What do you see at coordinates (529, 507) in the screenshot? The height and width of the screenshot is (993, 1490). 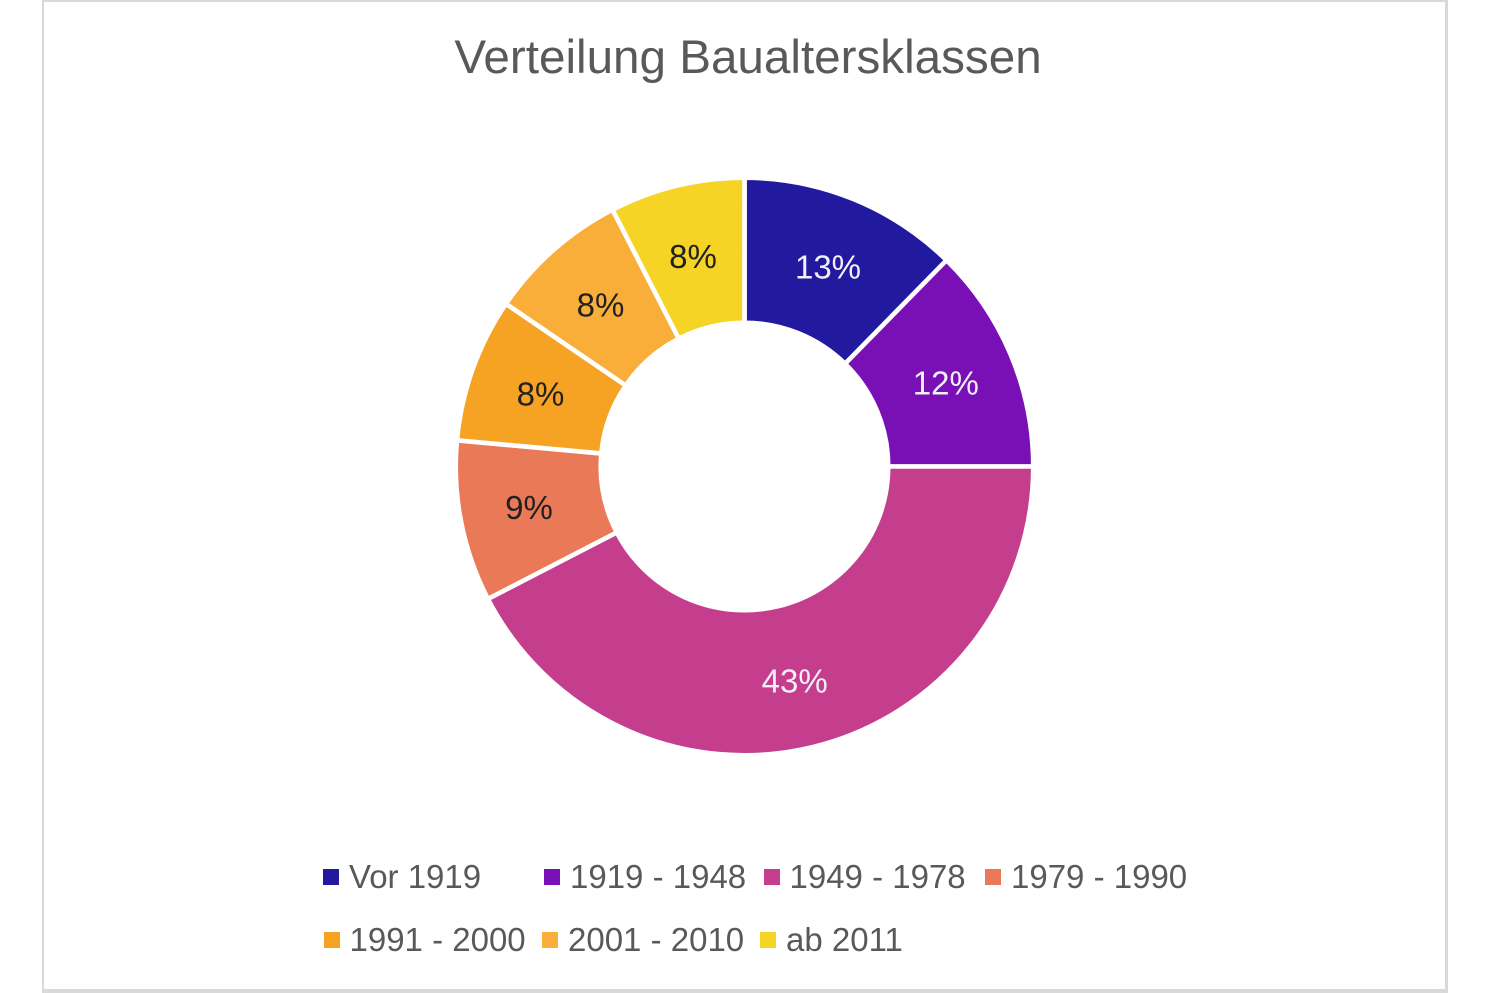 I see `svg-text: 9%` at bounding box center [529, 507].